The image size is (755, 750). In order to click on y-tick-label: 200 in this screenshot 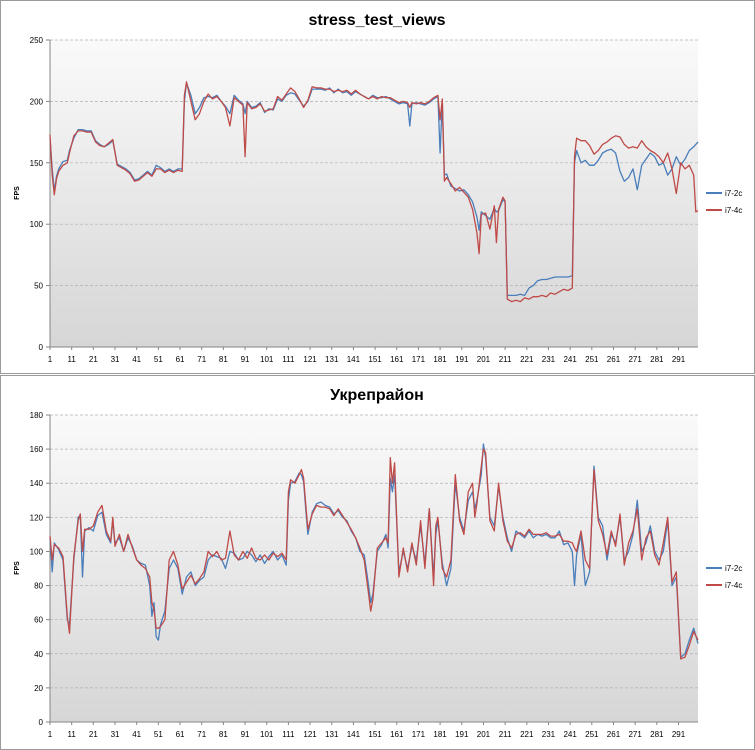, I will do `click(37, 101)`.